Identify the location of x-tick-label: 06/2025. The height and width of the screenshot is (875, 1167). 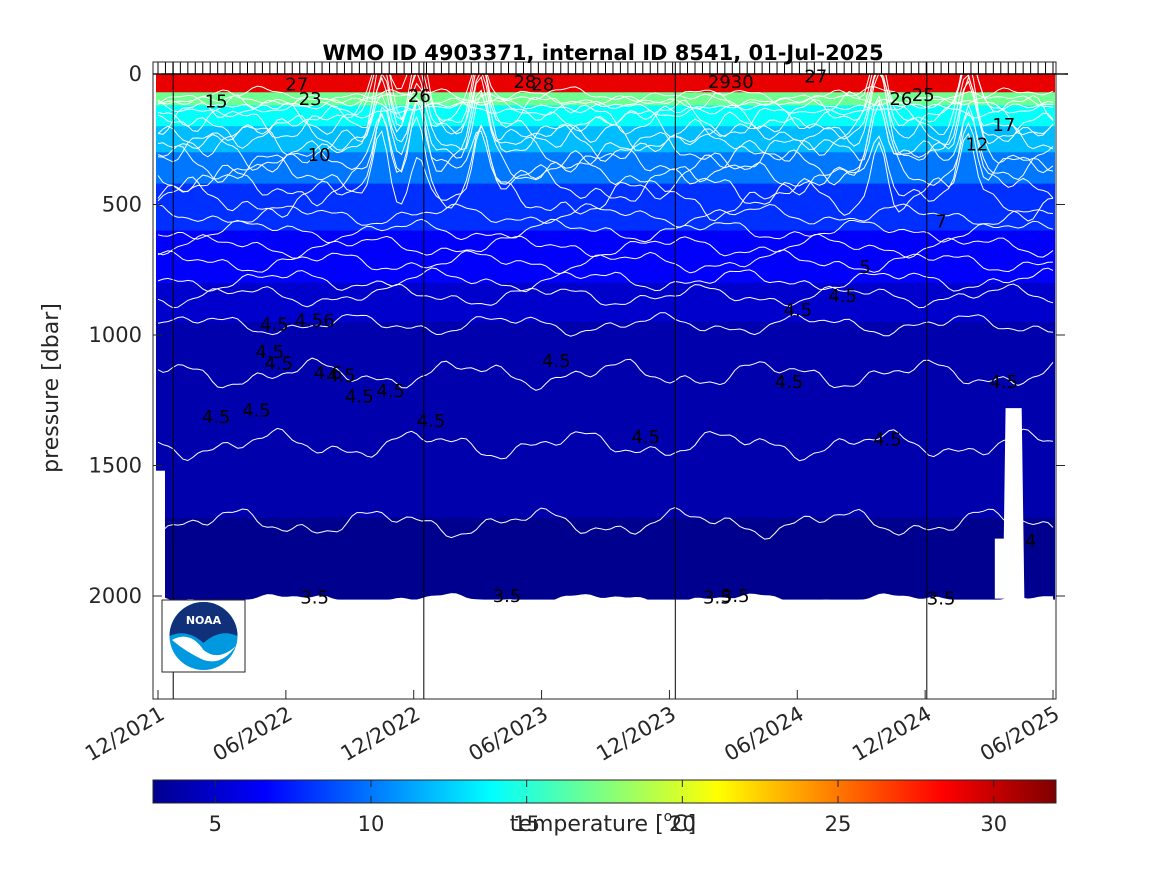
(1020, 734).